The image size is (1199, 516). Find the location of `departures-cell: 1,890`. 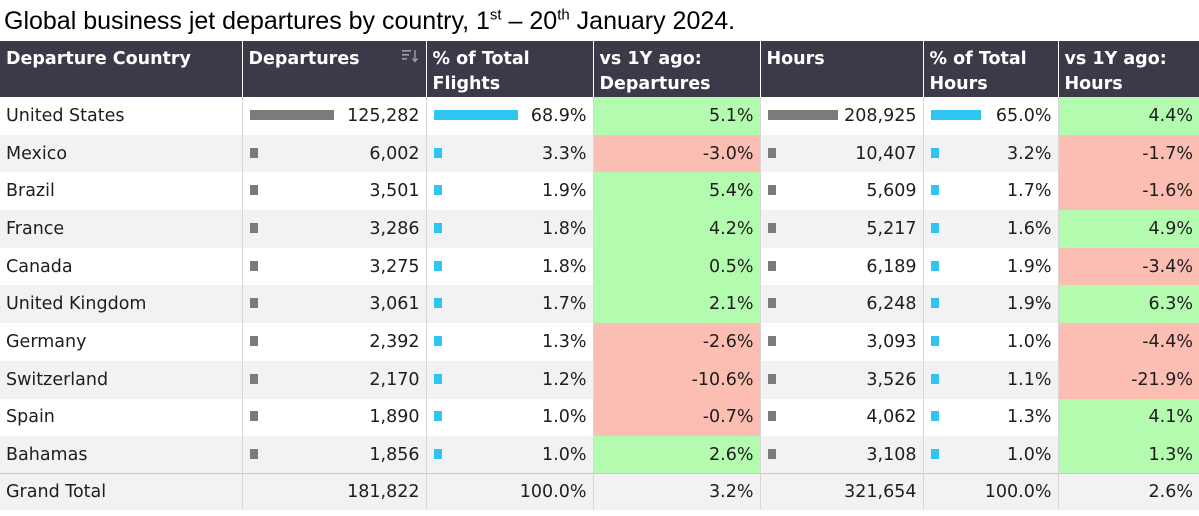

departures-cell: 1,890 is located at coordinates (334, 417).